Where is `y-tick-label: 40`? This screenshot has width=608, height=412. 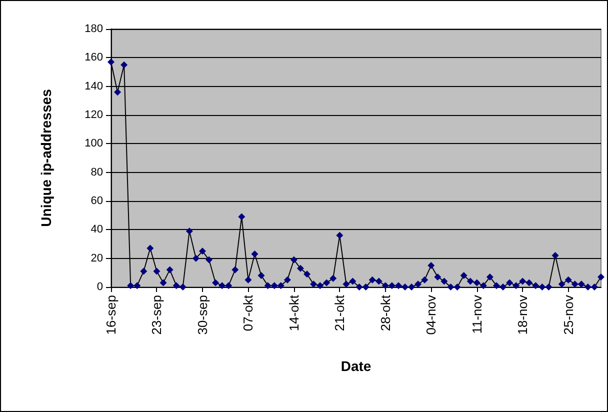
y-tick-label: 40 is located at coordinates (96, 230).